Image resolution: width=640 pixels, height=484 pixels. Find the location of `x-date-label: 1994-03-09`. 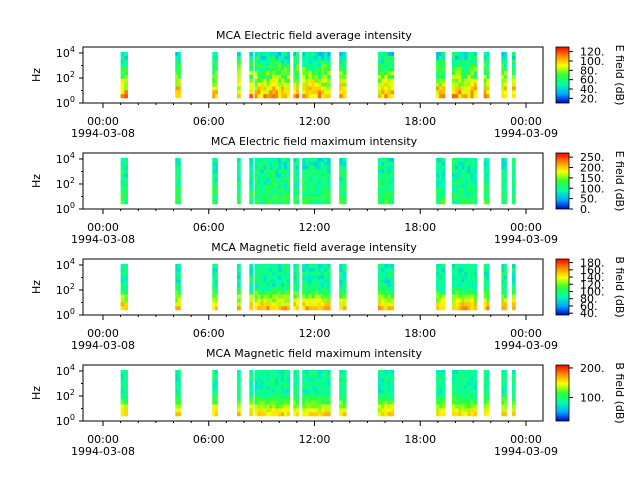

x-date-label: 1994-03-09 is located at coordinates (526, 451).